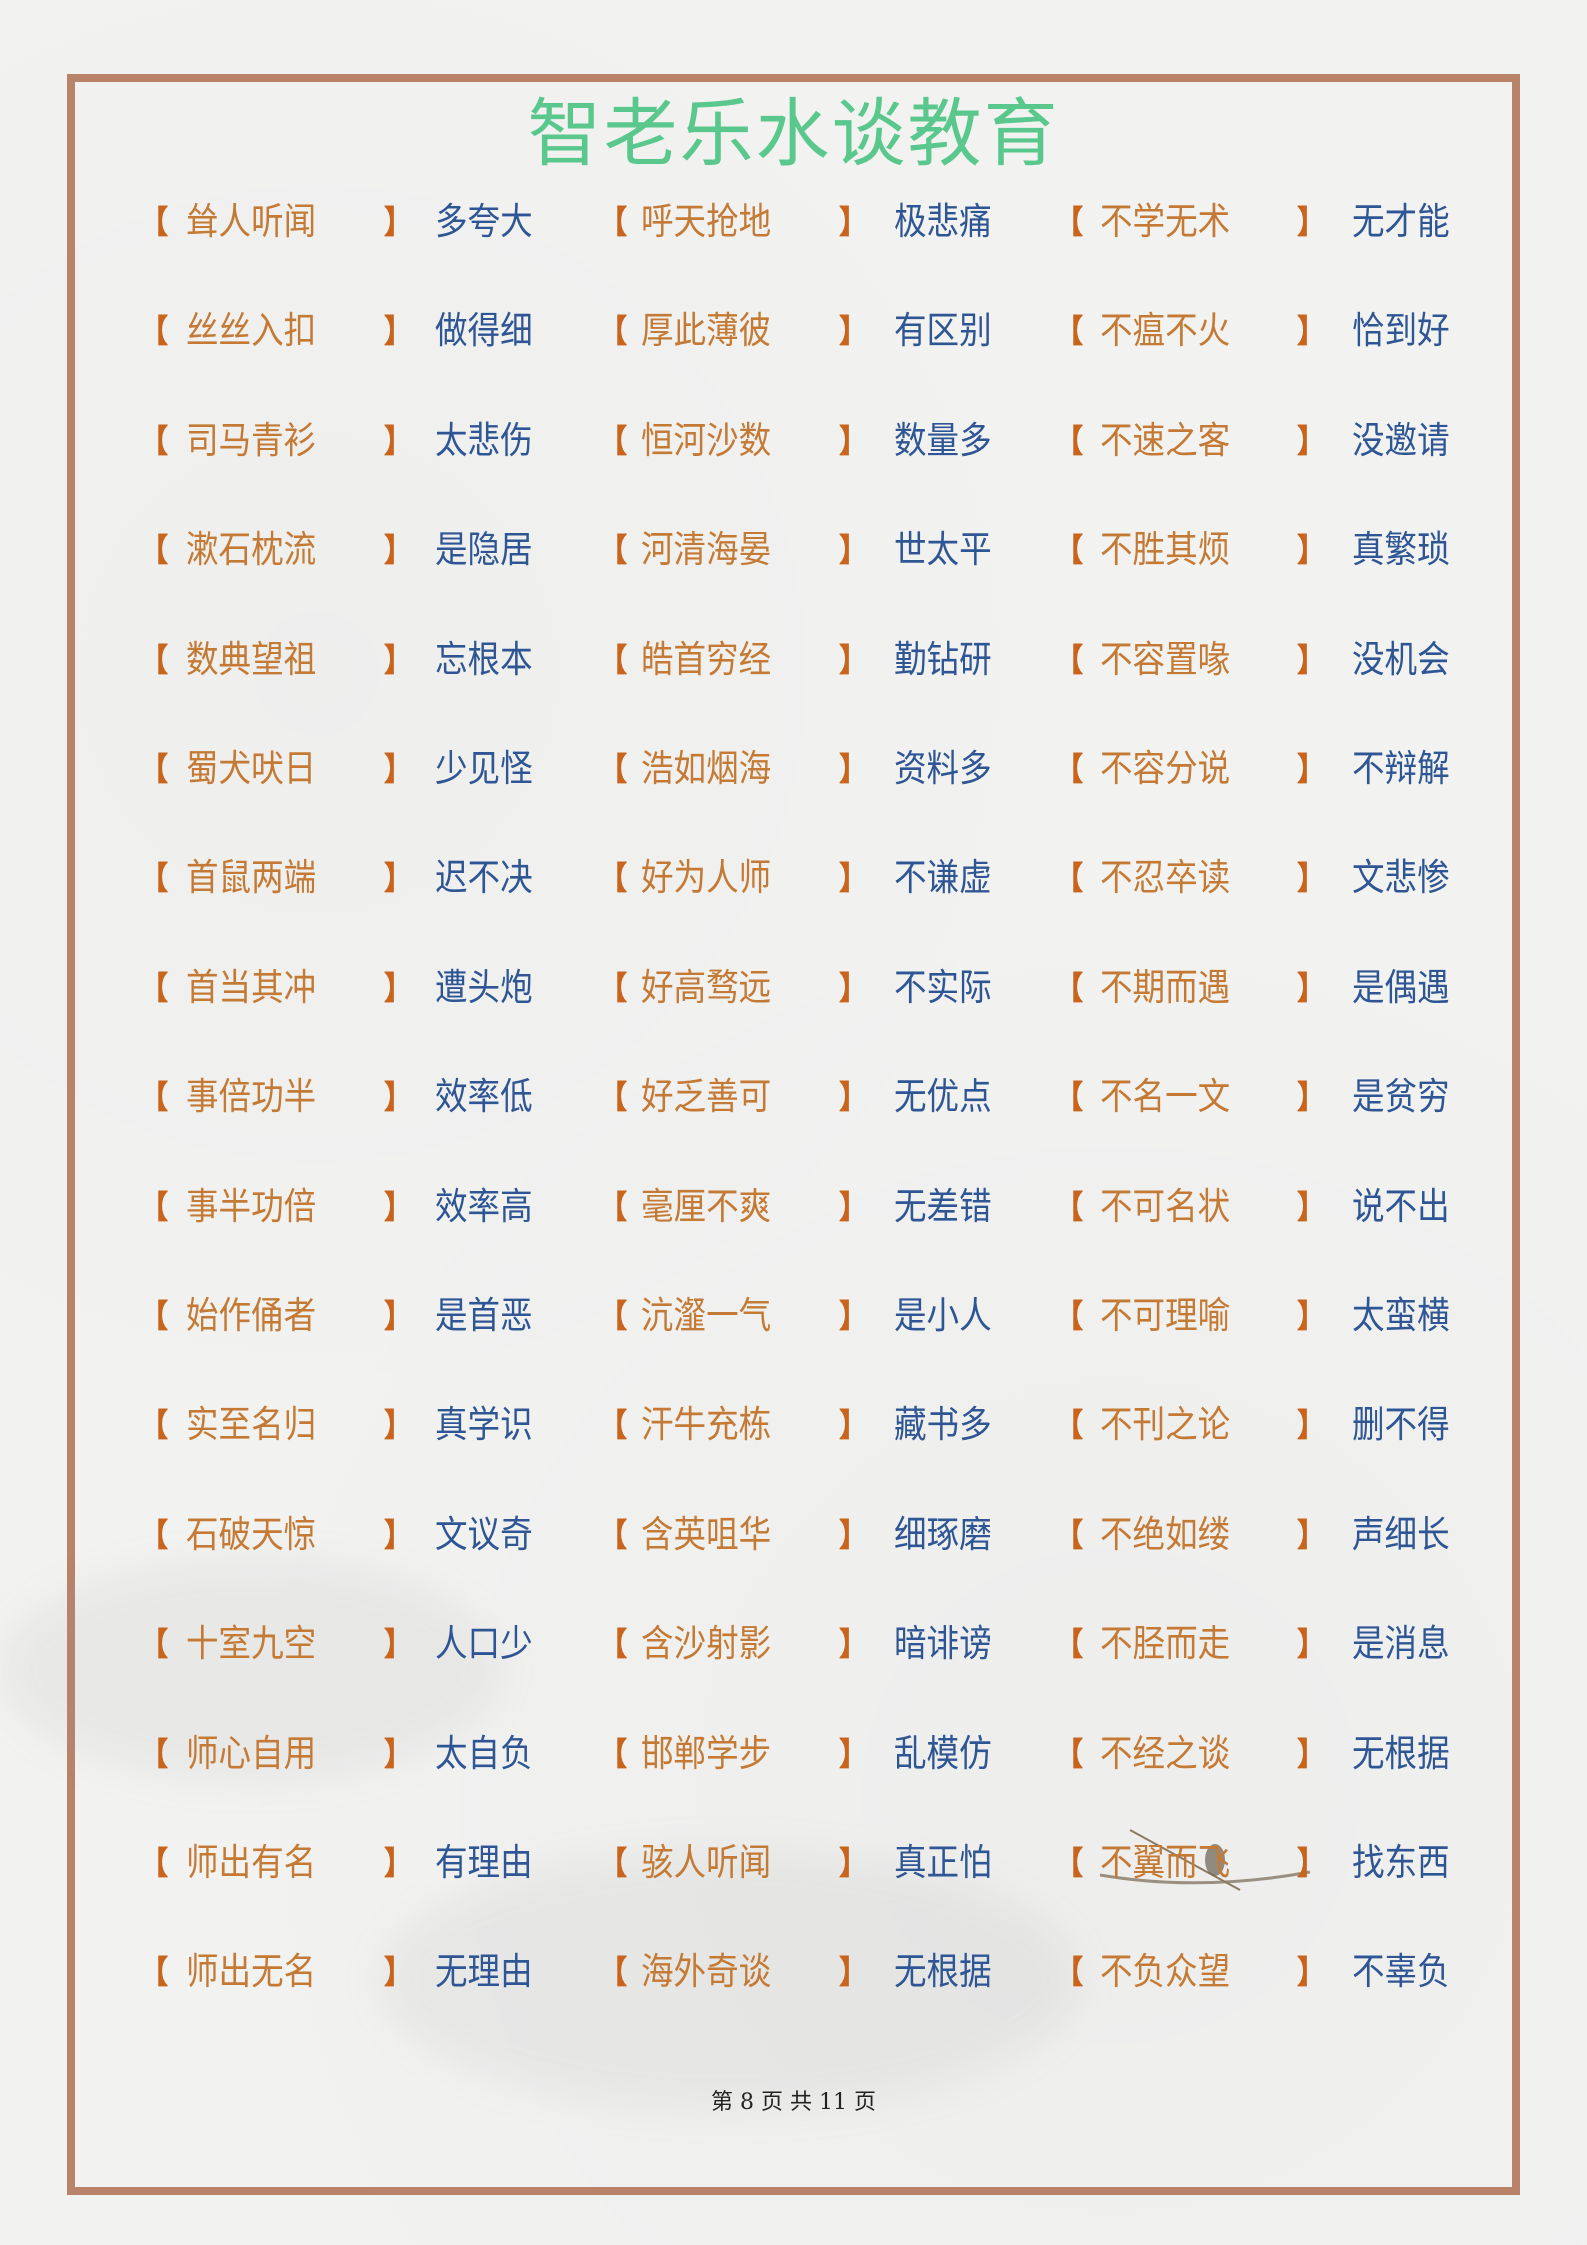  I want to click on idiom-text: 邯郸学步, so click(706, 1753).